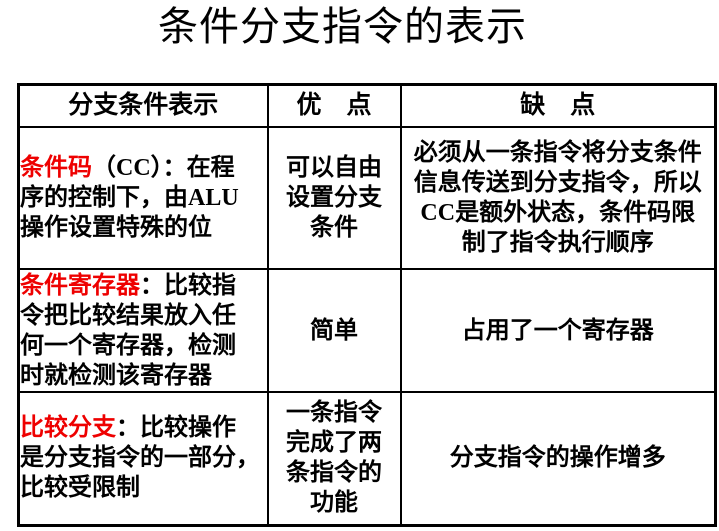 Image resolution: width=719 pixels, height=531 pixels. I want to click on method-cell: 条件寄存器：比较指 令把比较结果放入任 何一个寄存器，检测 时就检测该寄存器, so click(143, 330).